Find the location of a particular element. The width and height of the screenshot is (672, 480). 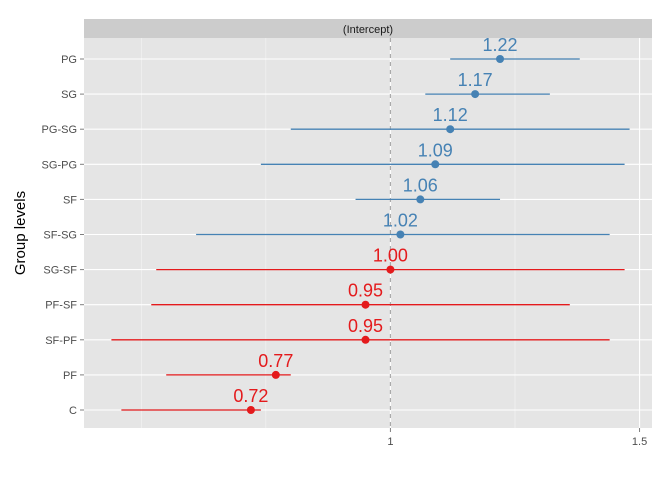

y-axis-title: Group levels is located at coordinates (20, 233).